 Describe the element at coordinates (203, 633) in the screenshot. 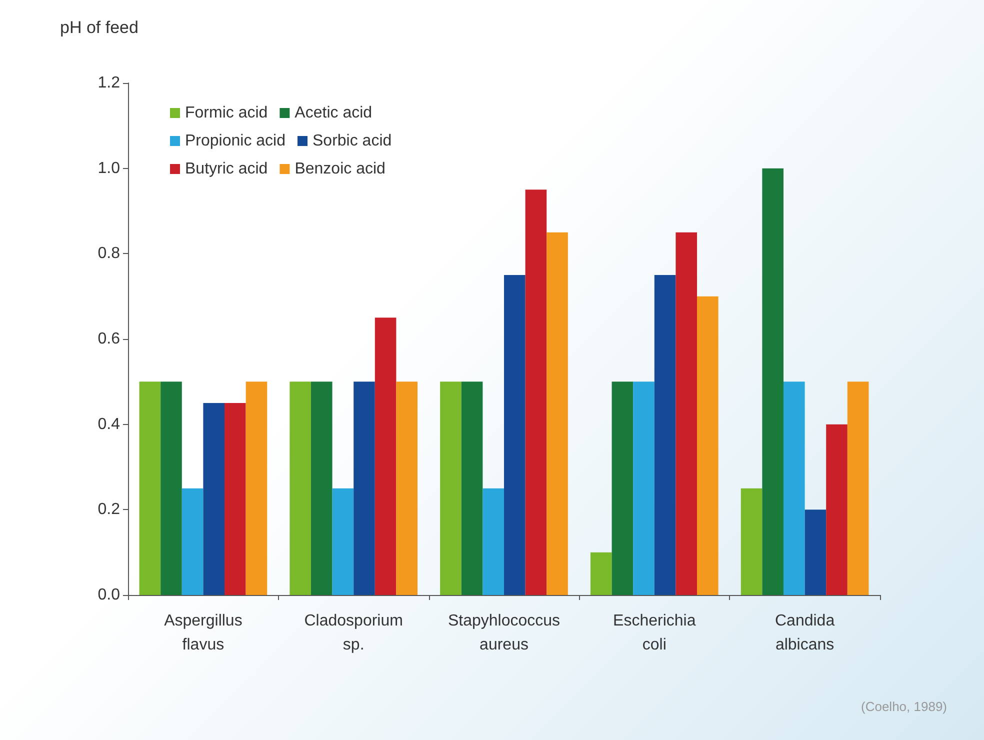

I see `x-tick-label: Aspergillus flavus` at that location.